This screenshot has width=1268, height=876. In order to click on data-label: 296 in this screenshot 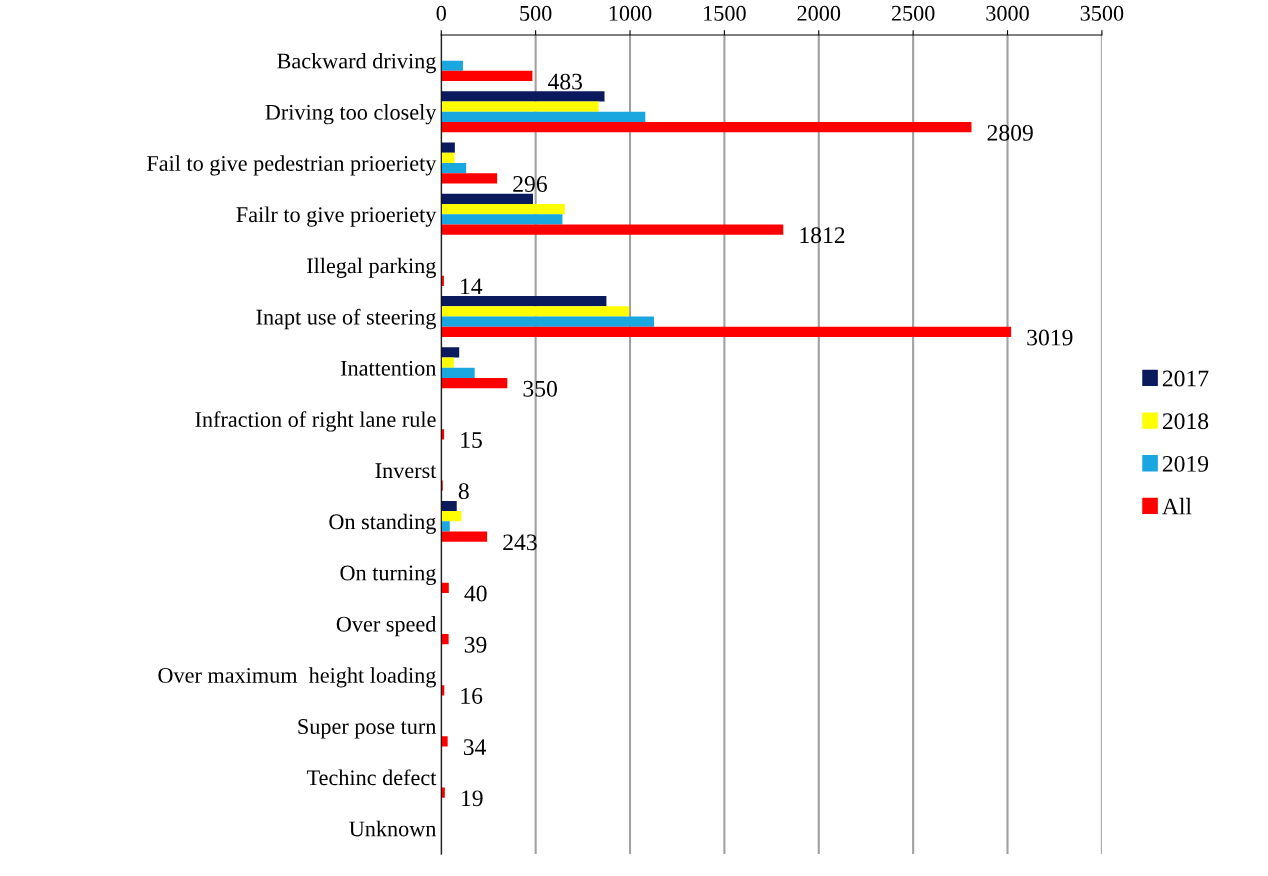, I will do `click(530, 184)`.